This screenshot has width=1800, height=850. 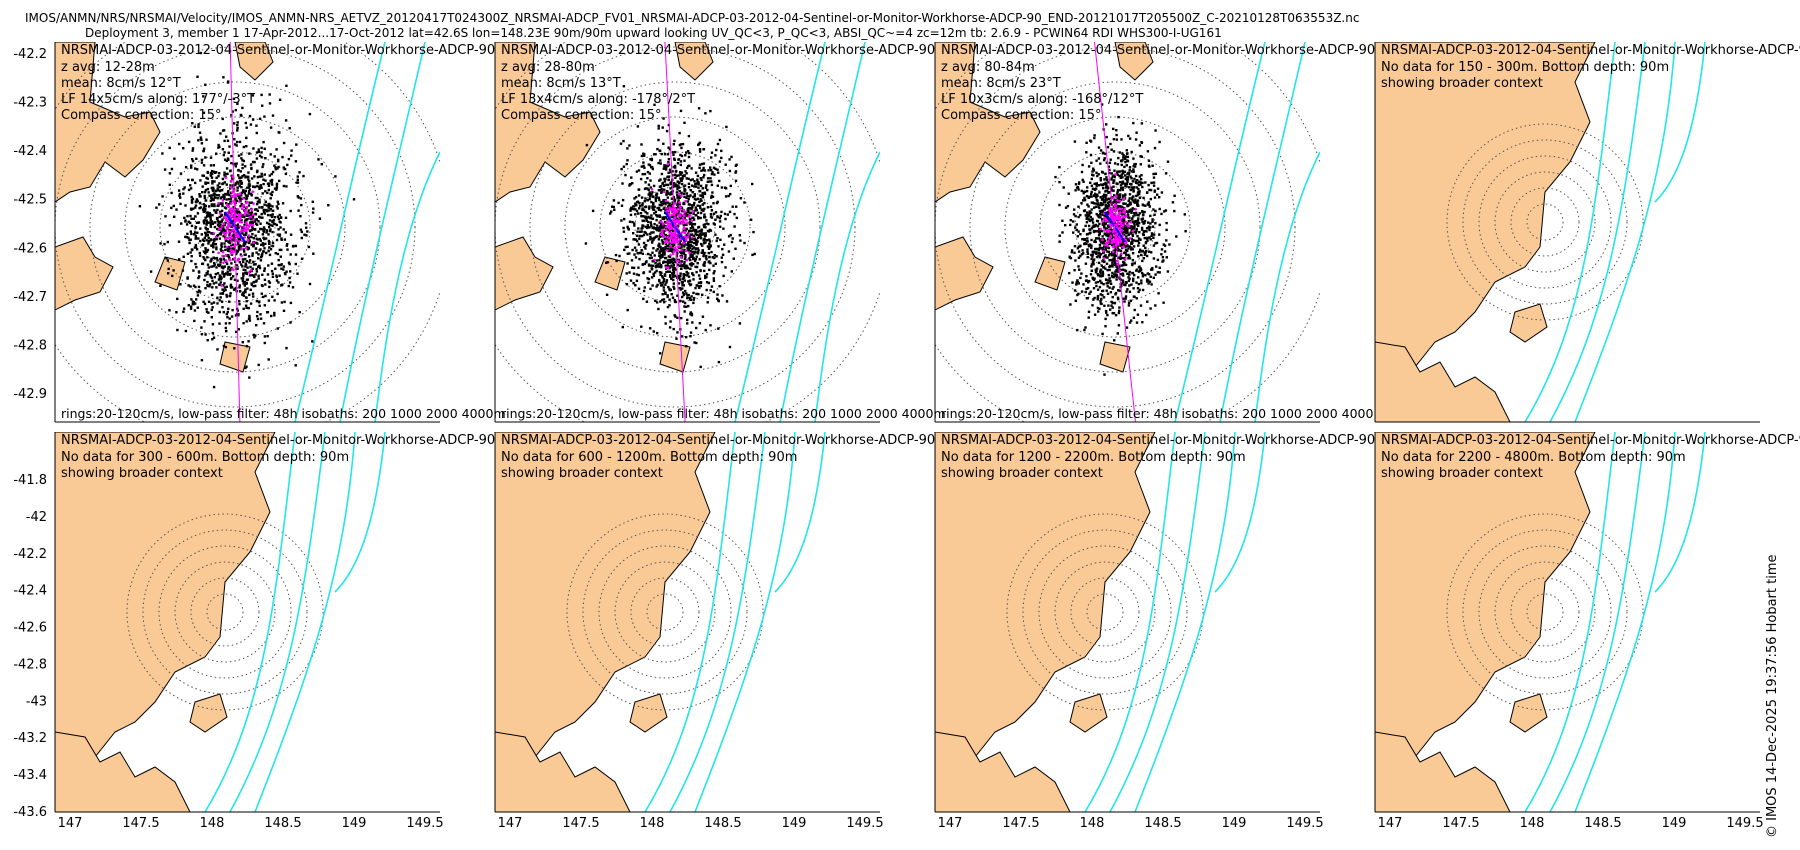 What do you see at coordinates (1134, 61) in the screenshot?
I see `island` at bounding box center [1134, 61].